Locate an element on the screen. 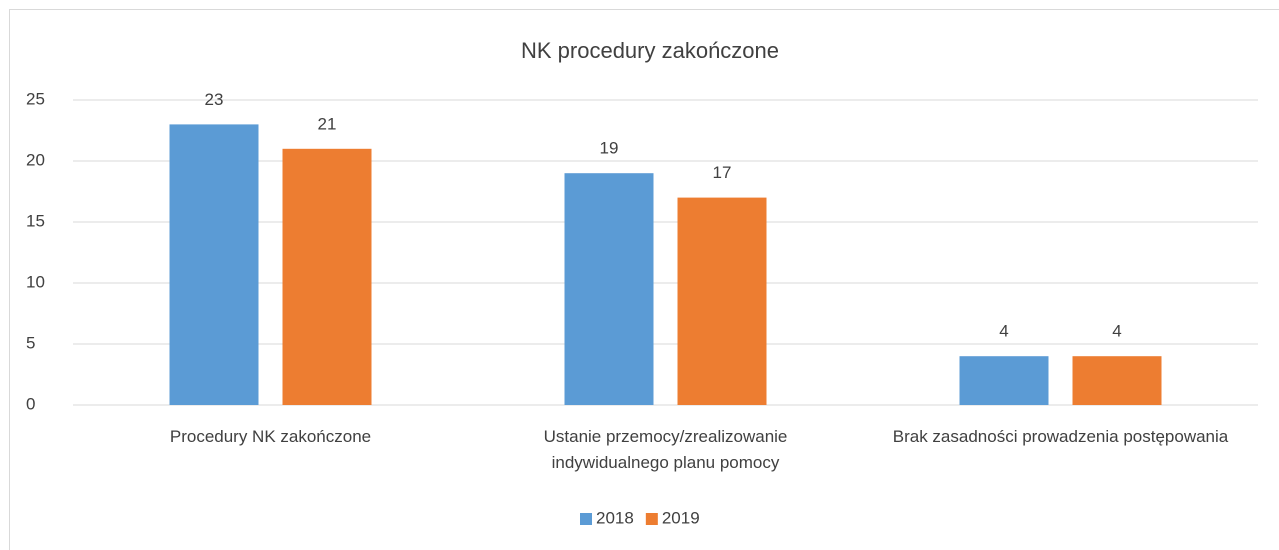  x-tick-label: Procedury NK zakończone is located at coordinates (270, 436).